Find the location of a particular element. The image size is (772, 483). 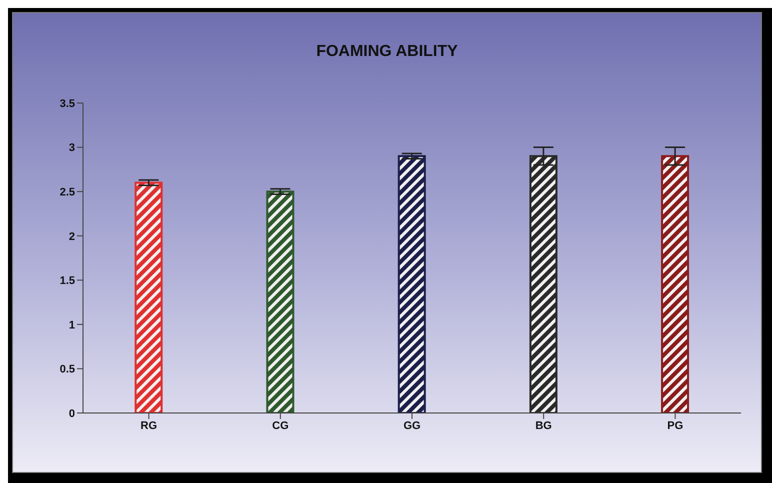

y-tick-label: 0.5 is located at coordinates (67, 370).